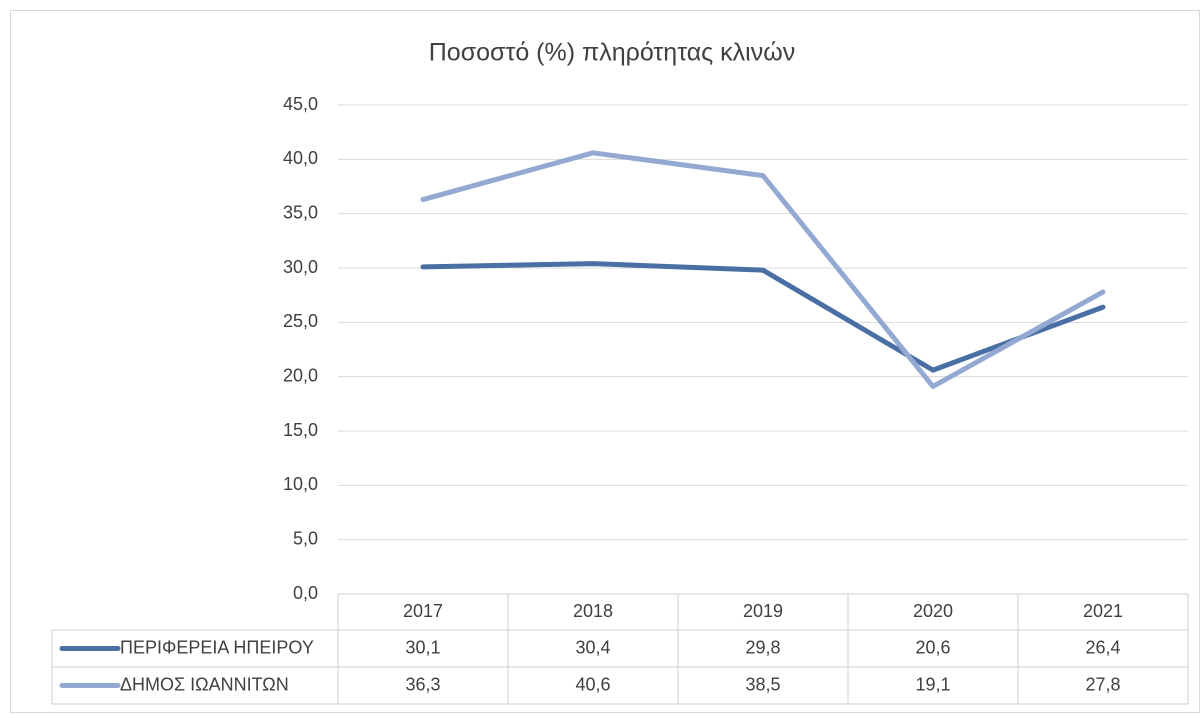 Image resolution: width=1202 pixels, height=715 pixels. What do you see at coordinates (300, 104) in the screenshot?
I see `y-tick-label: 45,0` at bounding box center [300, 104].